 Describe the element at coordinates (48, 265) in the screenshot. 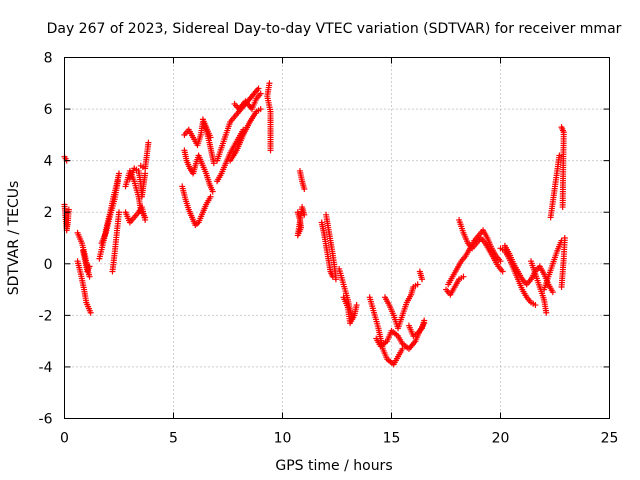

I see `y-tick-label: 0` at that location.